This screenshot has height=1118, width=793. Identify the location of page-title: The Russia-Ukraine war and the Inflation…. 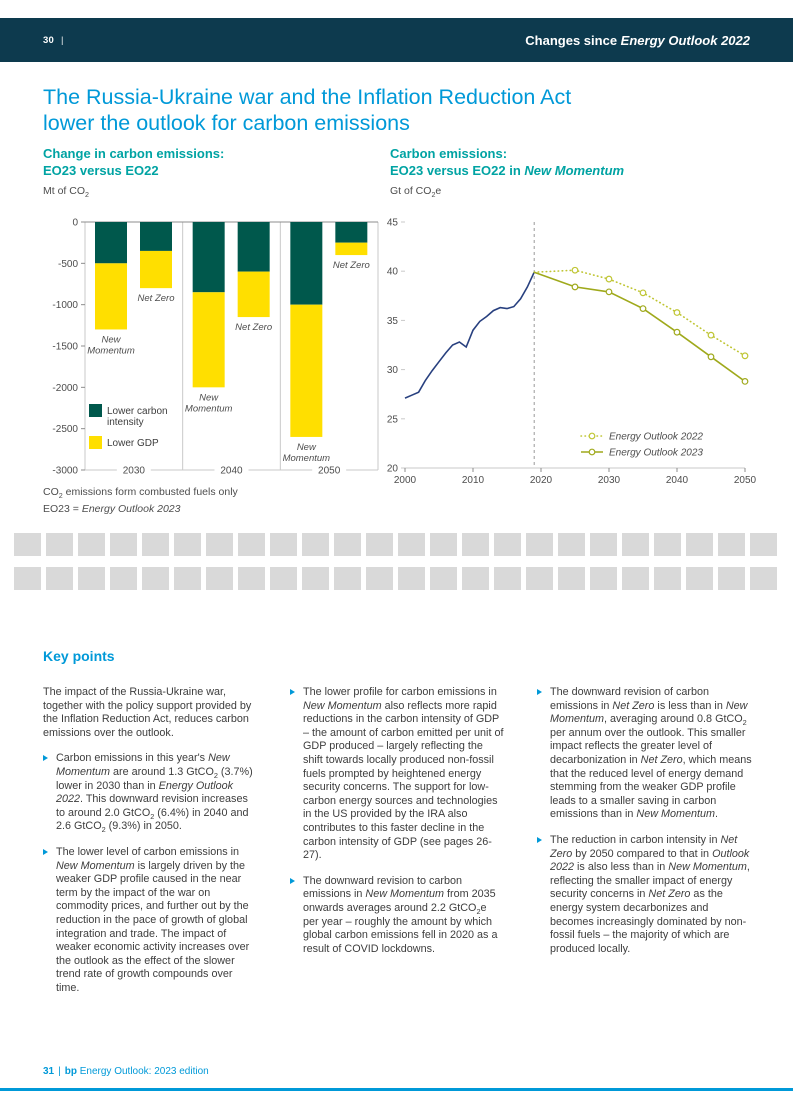
(307, 110).